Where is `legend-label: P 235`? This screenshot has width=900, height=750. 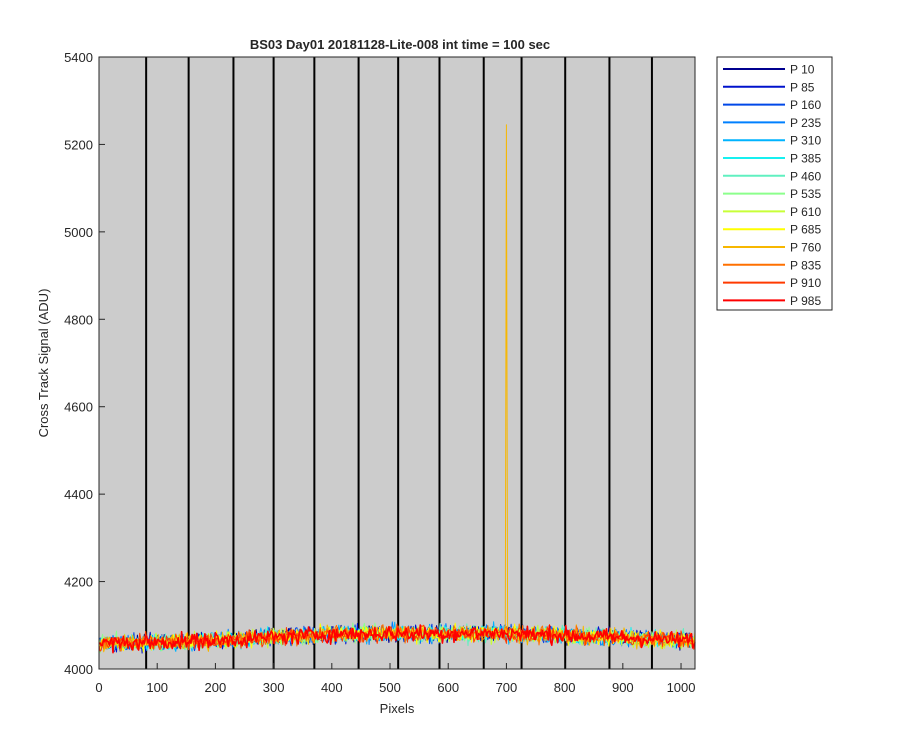
legend-label: P 235 is located at coordinates (805, 123).